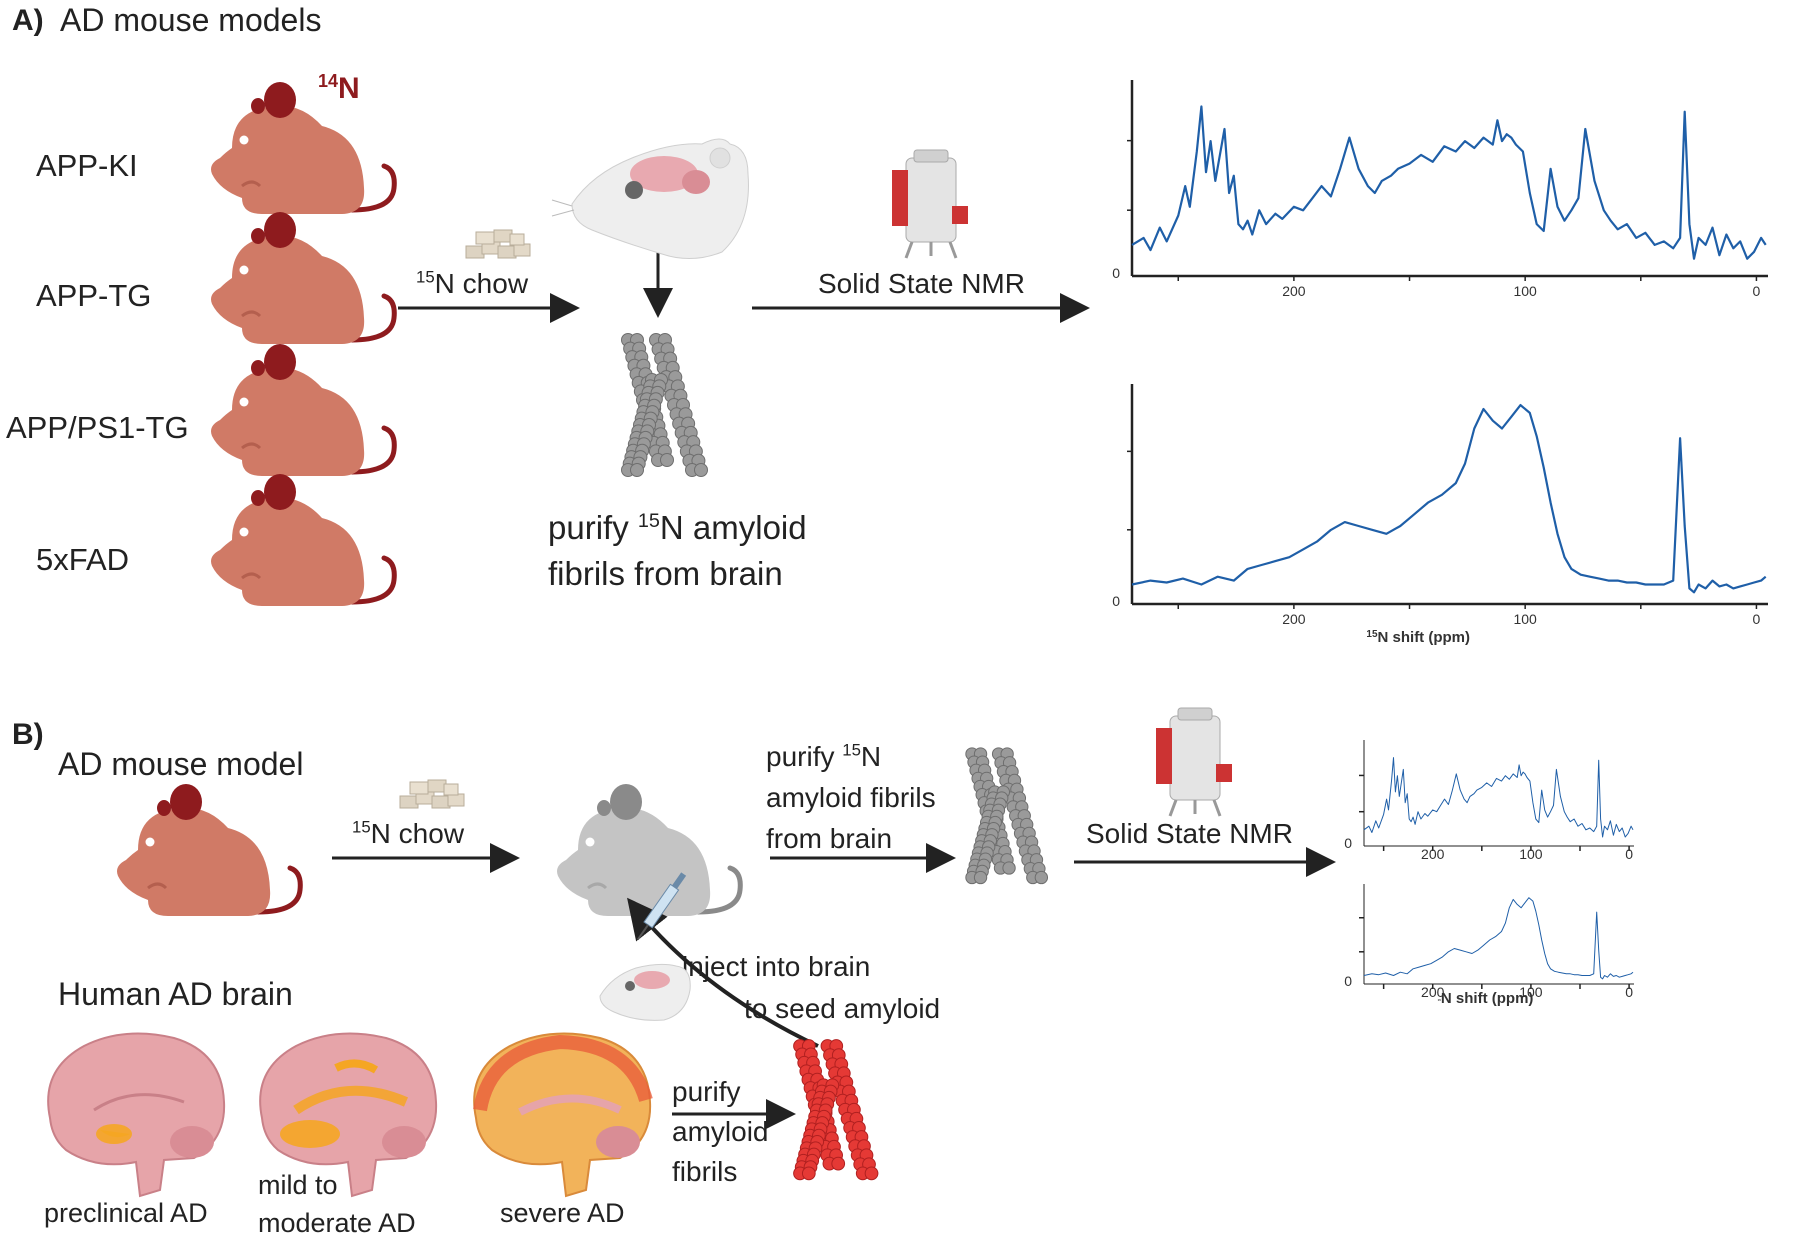  I want to click on purify-human-line1: purify, so click(706, 1091).